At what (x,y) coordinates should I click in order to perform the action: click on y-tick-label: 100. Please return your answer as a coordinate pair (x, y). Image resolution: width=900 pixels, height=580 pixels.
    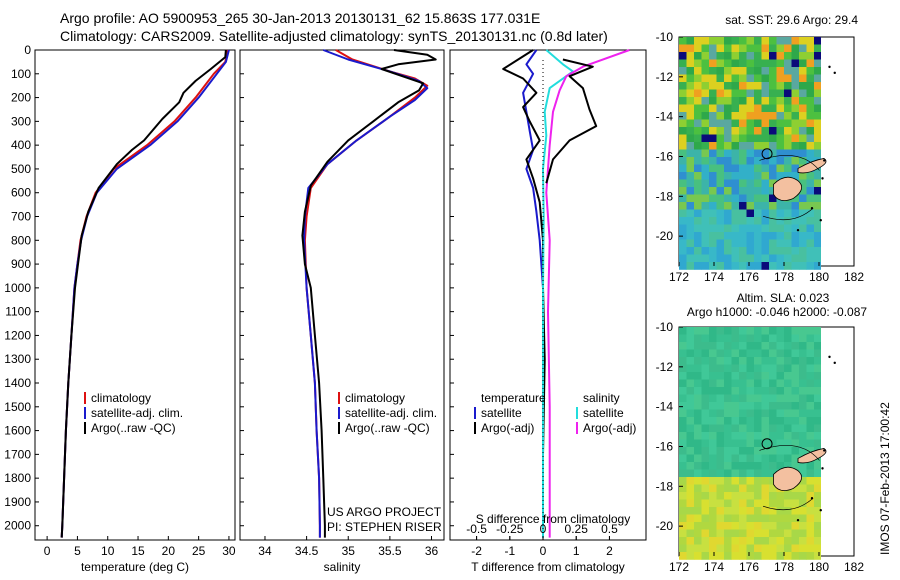
    Looking at the image, I should click on (21, 74).